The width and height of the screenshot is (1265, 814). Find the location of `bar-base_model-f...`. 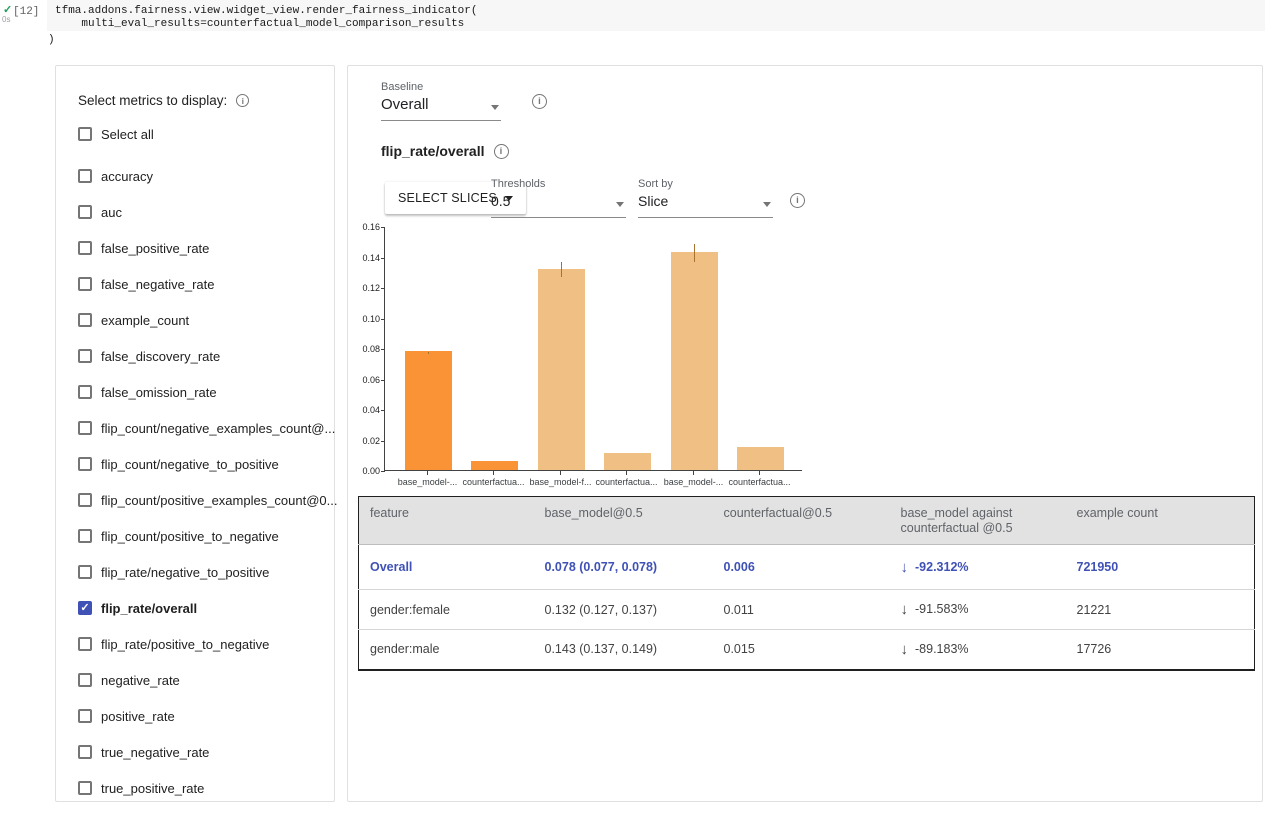

bar-base_model-f... is located at coordinates (561, 369).